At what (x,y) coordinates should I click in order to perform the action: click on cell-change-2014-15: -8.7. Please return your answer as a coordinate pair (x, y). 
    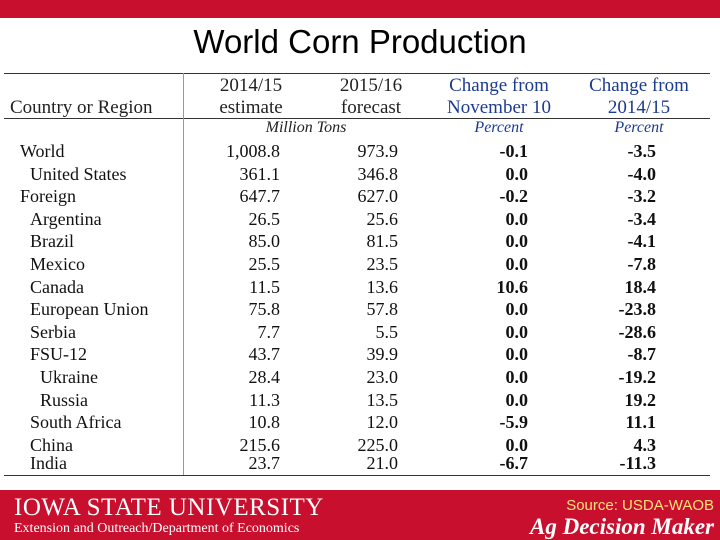
    Looking at the image, I should click on (642, 354).